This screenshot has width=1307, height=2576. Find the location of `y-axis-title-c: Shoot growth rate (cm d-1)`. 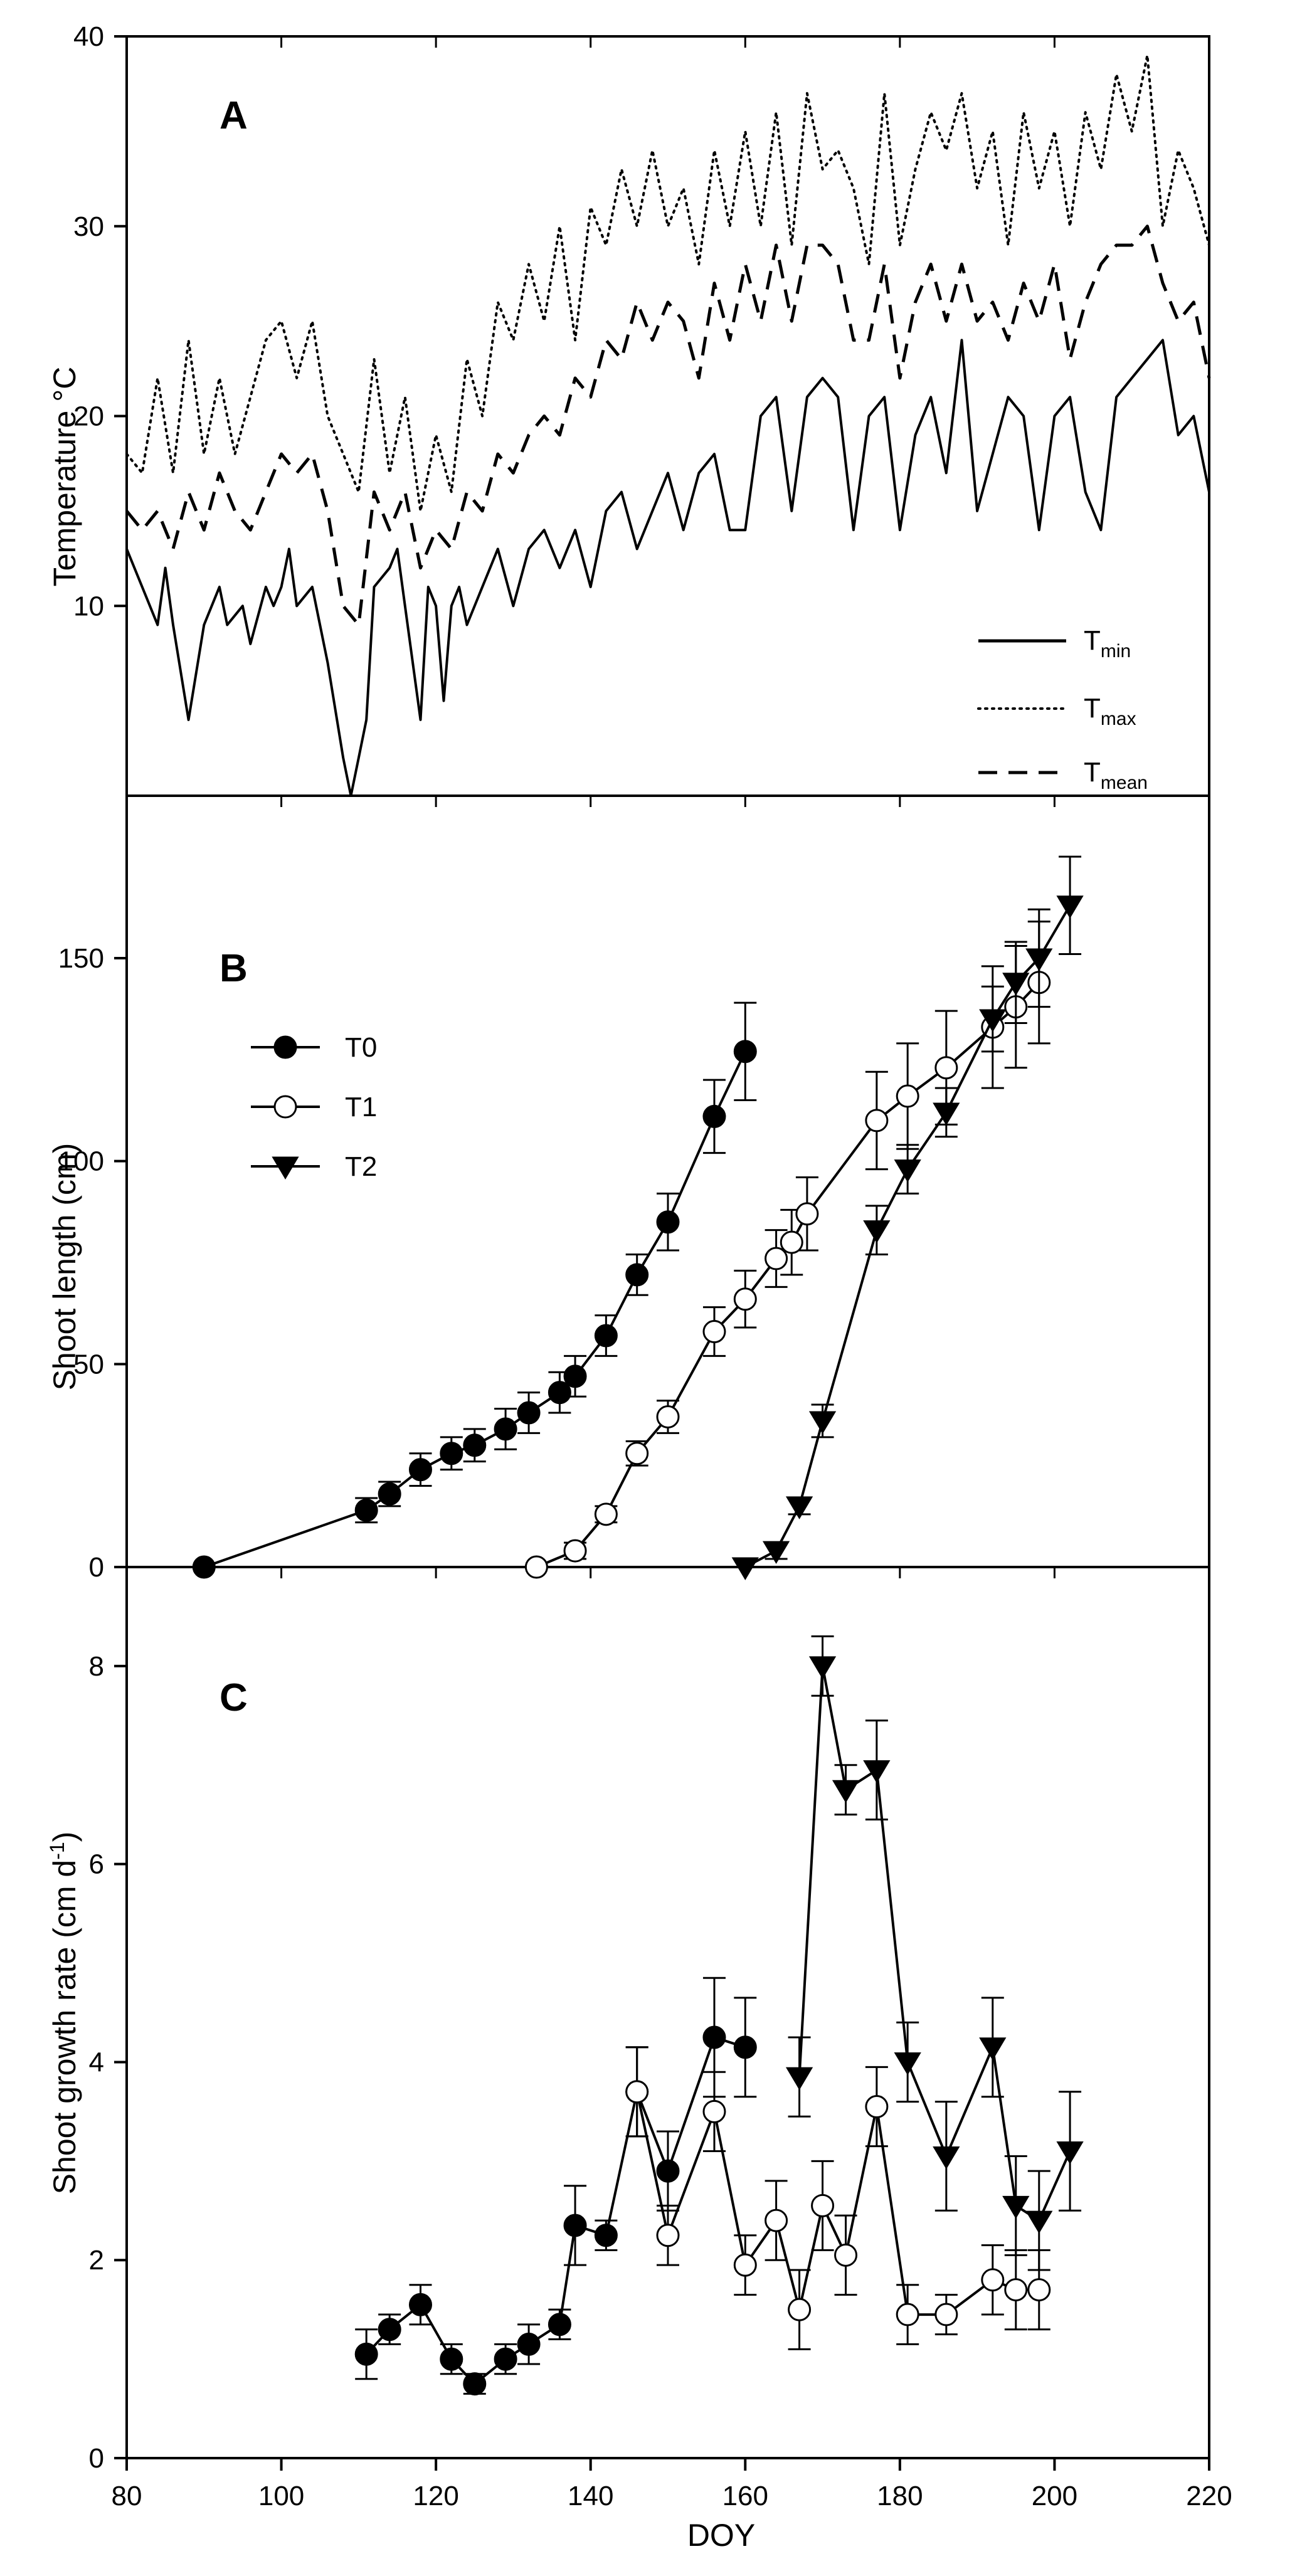

y-axis-title-c: Shoot growth rate (cm d-1) is located at coordinates (64, 2013).